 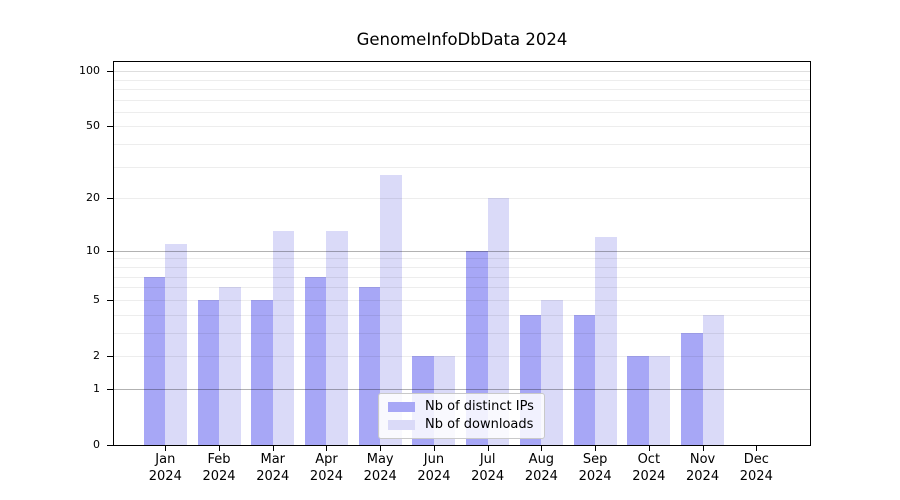 I want to click on x-tick-label-dec: Dec 2024, so click(x=756, y=468).